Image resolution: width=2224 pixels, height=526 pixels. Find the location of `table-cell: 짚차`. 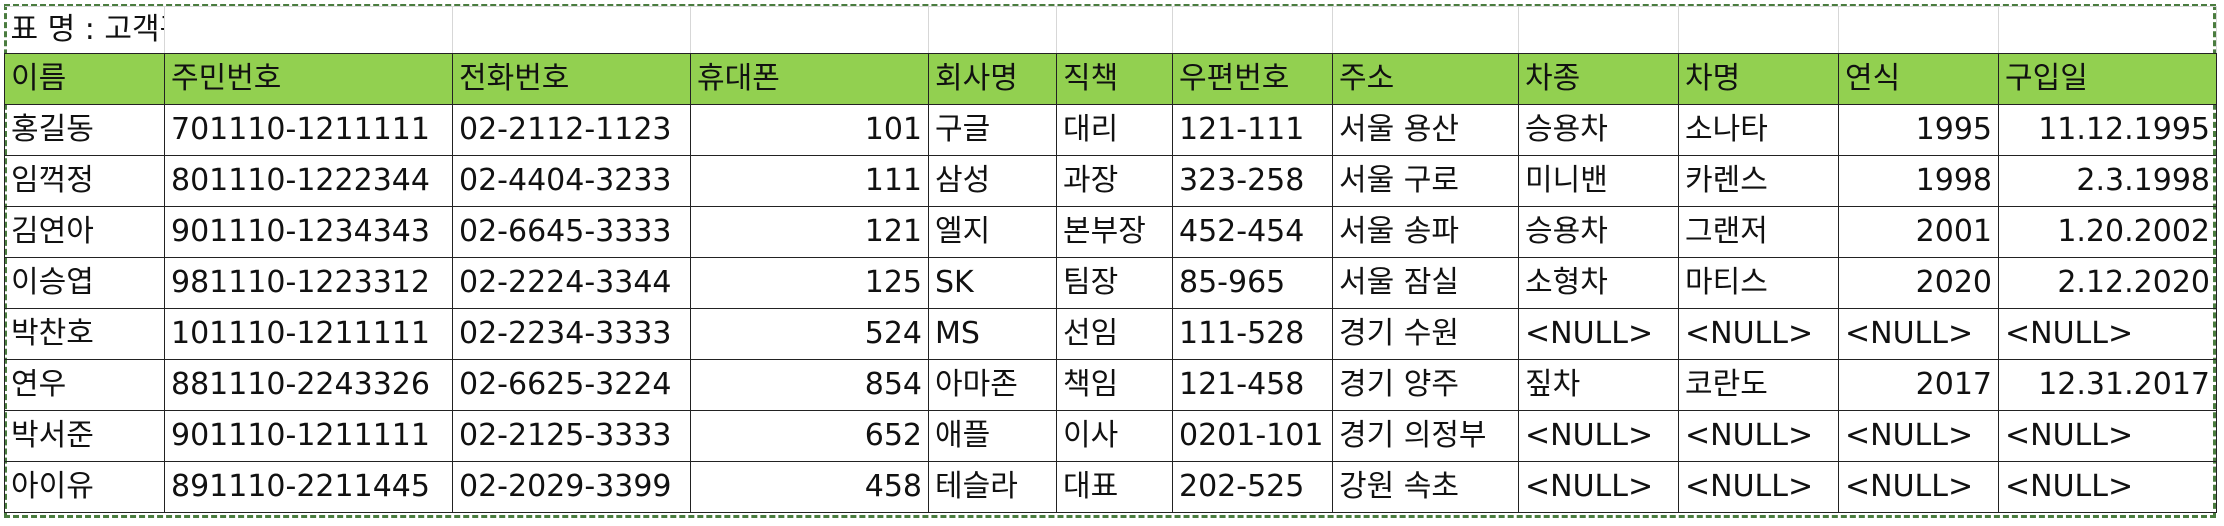

table-cell: 짚차 is located at coordinates (1598, 385).